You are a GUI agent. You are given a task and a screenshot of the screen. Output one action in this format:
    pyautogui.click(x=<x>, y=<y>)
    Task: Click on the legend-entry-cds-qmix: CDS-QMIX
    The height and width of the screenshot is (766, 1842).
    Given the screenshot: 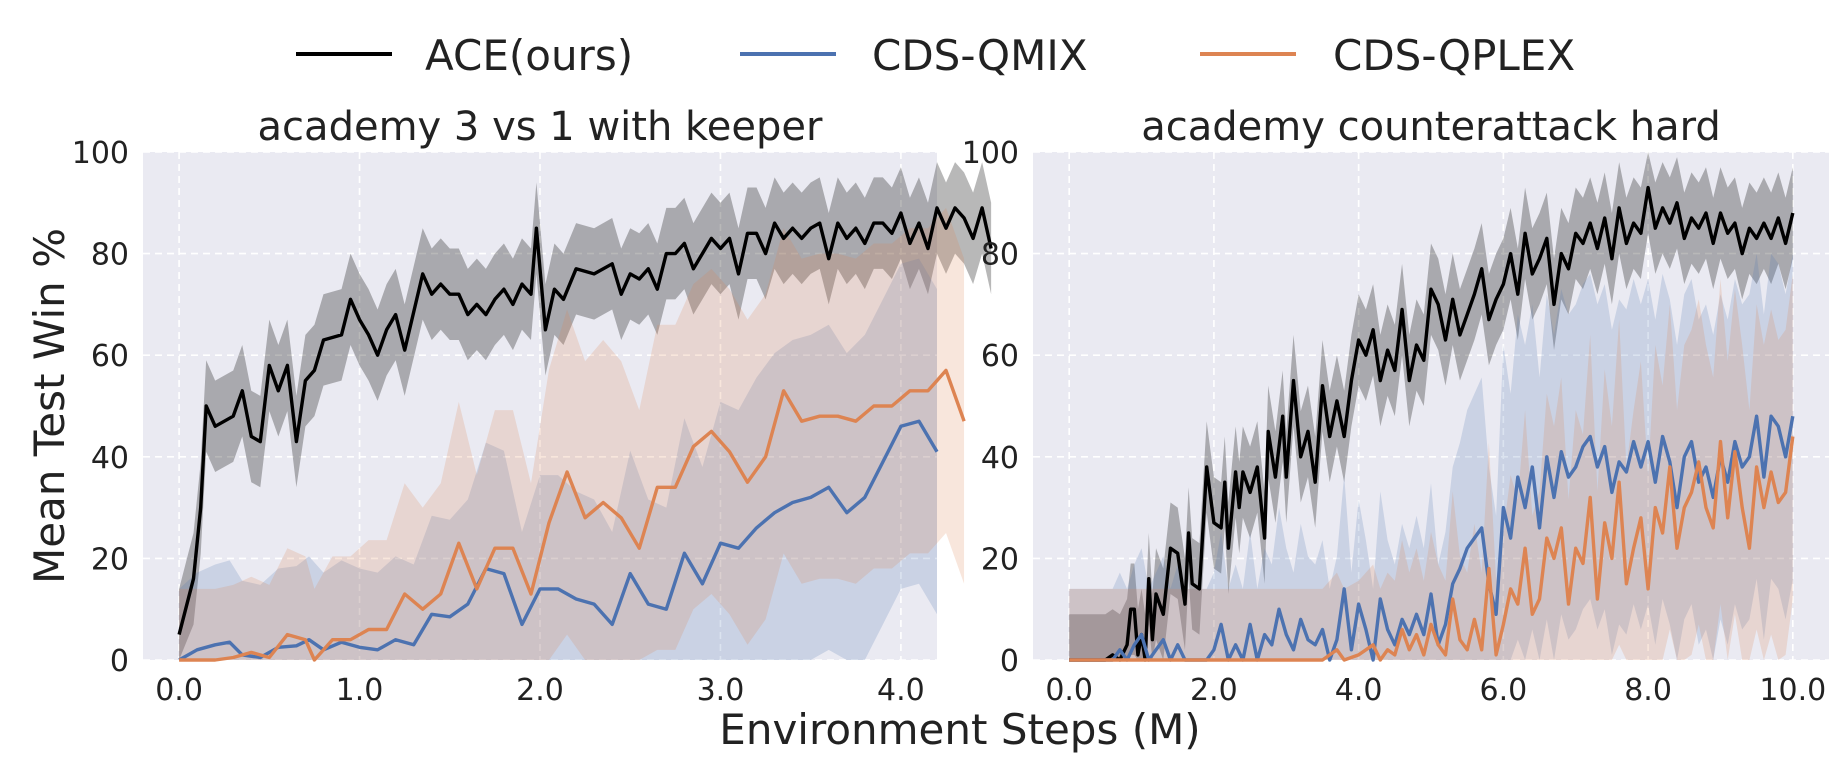 What is the action you would take?
    pyautogui.click(x=913, y=55)
    